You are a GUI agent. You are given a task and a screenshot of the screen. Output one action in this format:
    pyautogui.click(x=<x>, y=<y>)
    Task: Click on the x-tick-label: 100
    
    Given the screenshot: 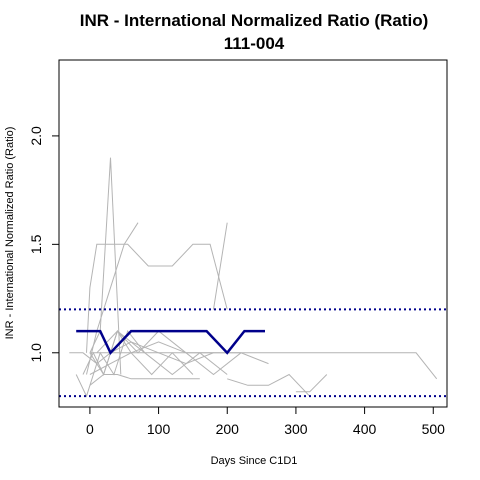 What is the action you would take?
    pyautogui.click(x=159, y=429)
    